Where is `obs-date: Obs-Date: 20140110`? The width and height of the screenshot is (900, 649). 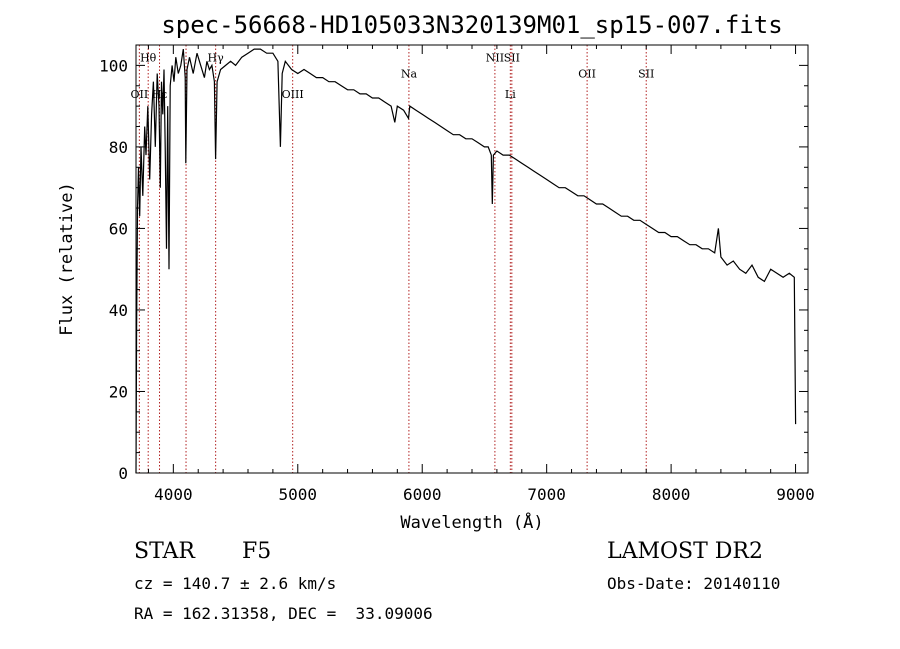
obs-date: Obs-Date: 20140110 is located at coordinates (694, 583).